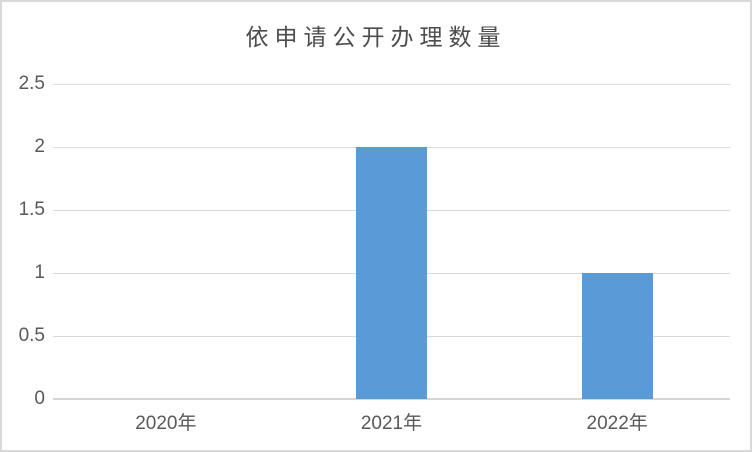 The image size is (752, 452). What do you see at coordinates (31, 83) in the screenshot?
I see `y-tick-label: 2.5` at bounding box center [31, 83].